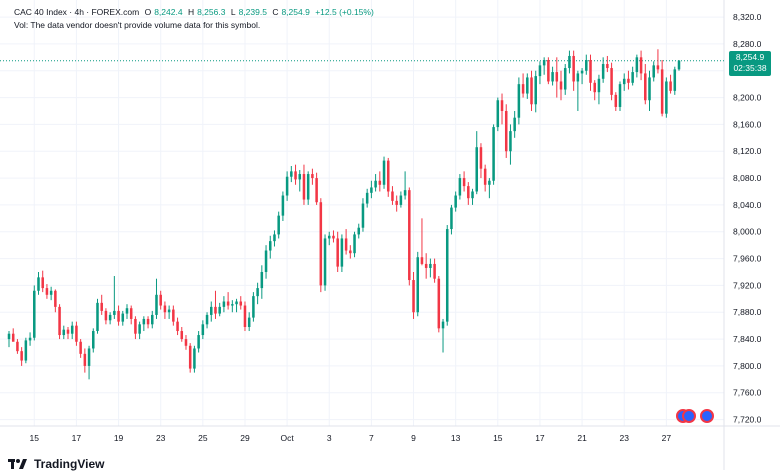 This screenshot has height=471, width=780. Describe the element at coordinates (747, 17) in the screenshot. I see `y-tick-label: 8,320.0` at that location.